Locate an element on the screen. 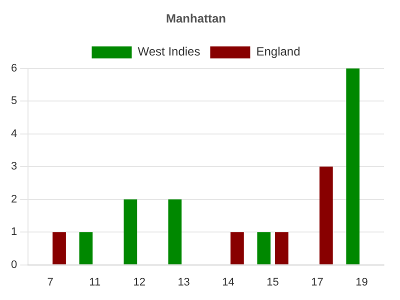  y-tick-label: 2 is located at coordinates (14, 199).